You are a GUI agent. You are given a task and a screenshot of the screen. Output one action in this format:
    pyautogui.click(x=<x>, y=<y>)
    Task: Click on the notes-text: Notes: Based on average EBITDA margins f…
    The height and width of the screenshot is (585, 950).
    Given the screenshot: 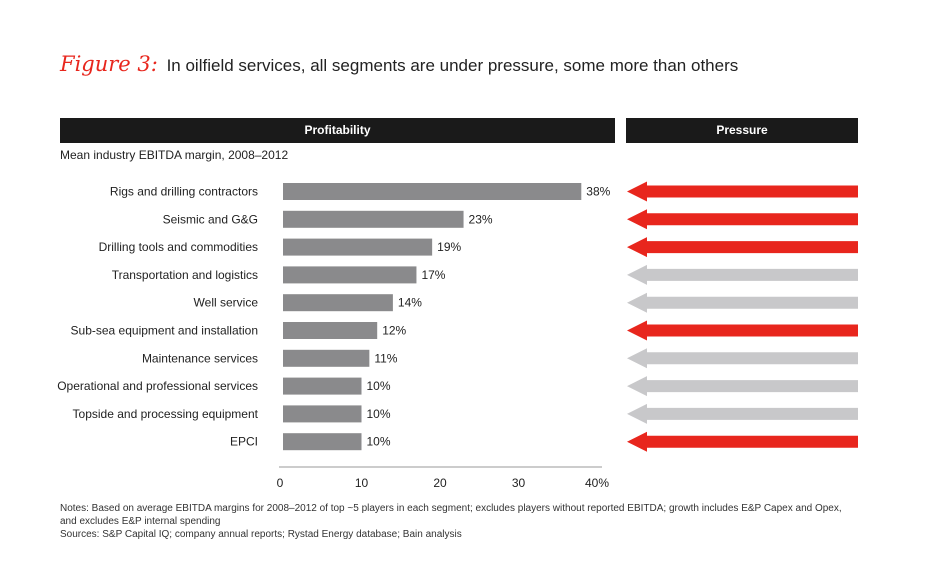 What is the action you would take?
    pyautogui.click(x=451, y=515)
    